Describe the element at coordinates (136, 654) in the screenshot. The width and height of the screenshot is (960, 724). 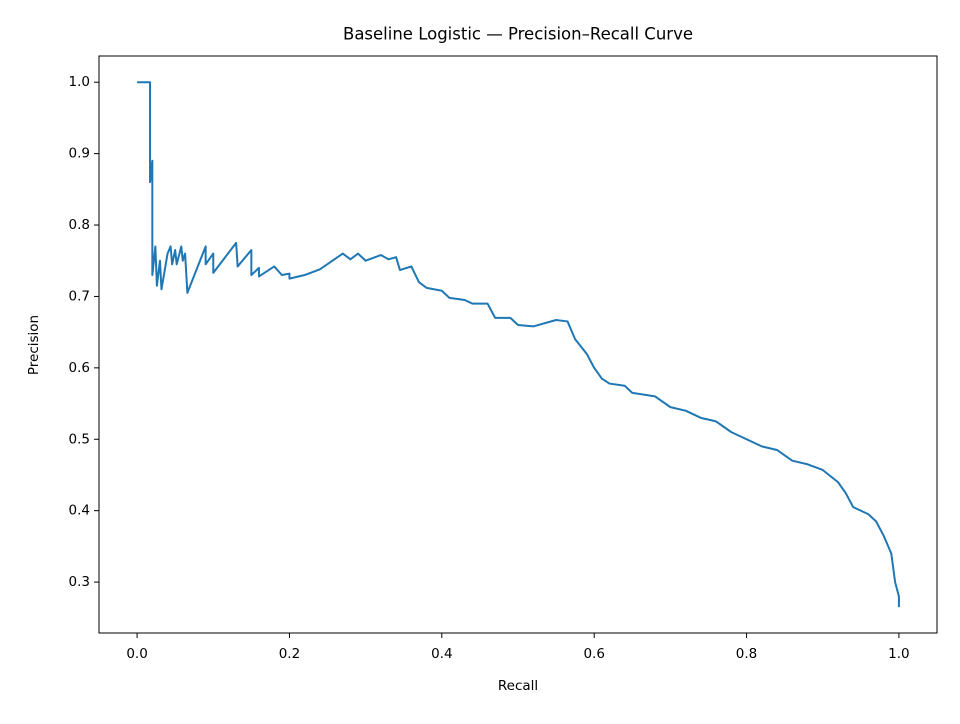
I see `x-tick-label: 0.0` at that location.